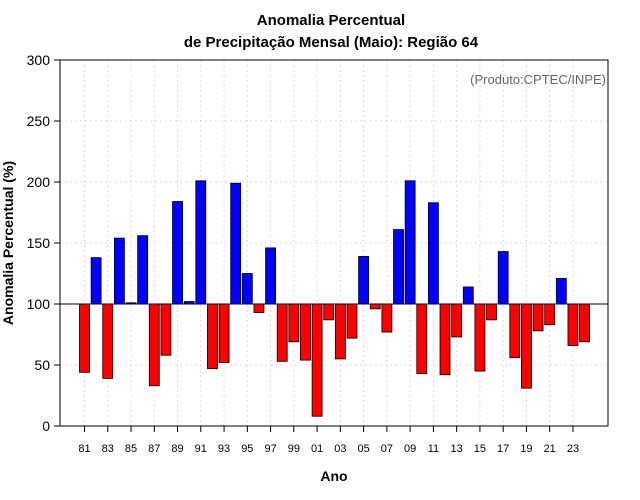 The image size is (640, 500). What do you see at coordinates (154, 345) in the screenshot?
I see `bar-1987` at bounding box center [154, 345].